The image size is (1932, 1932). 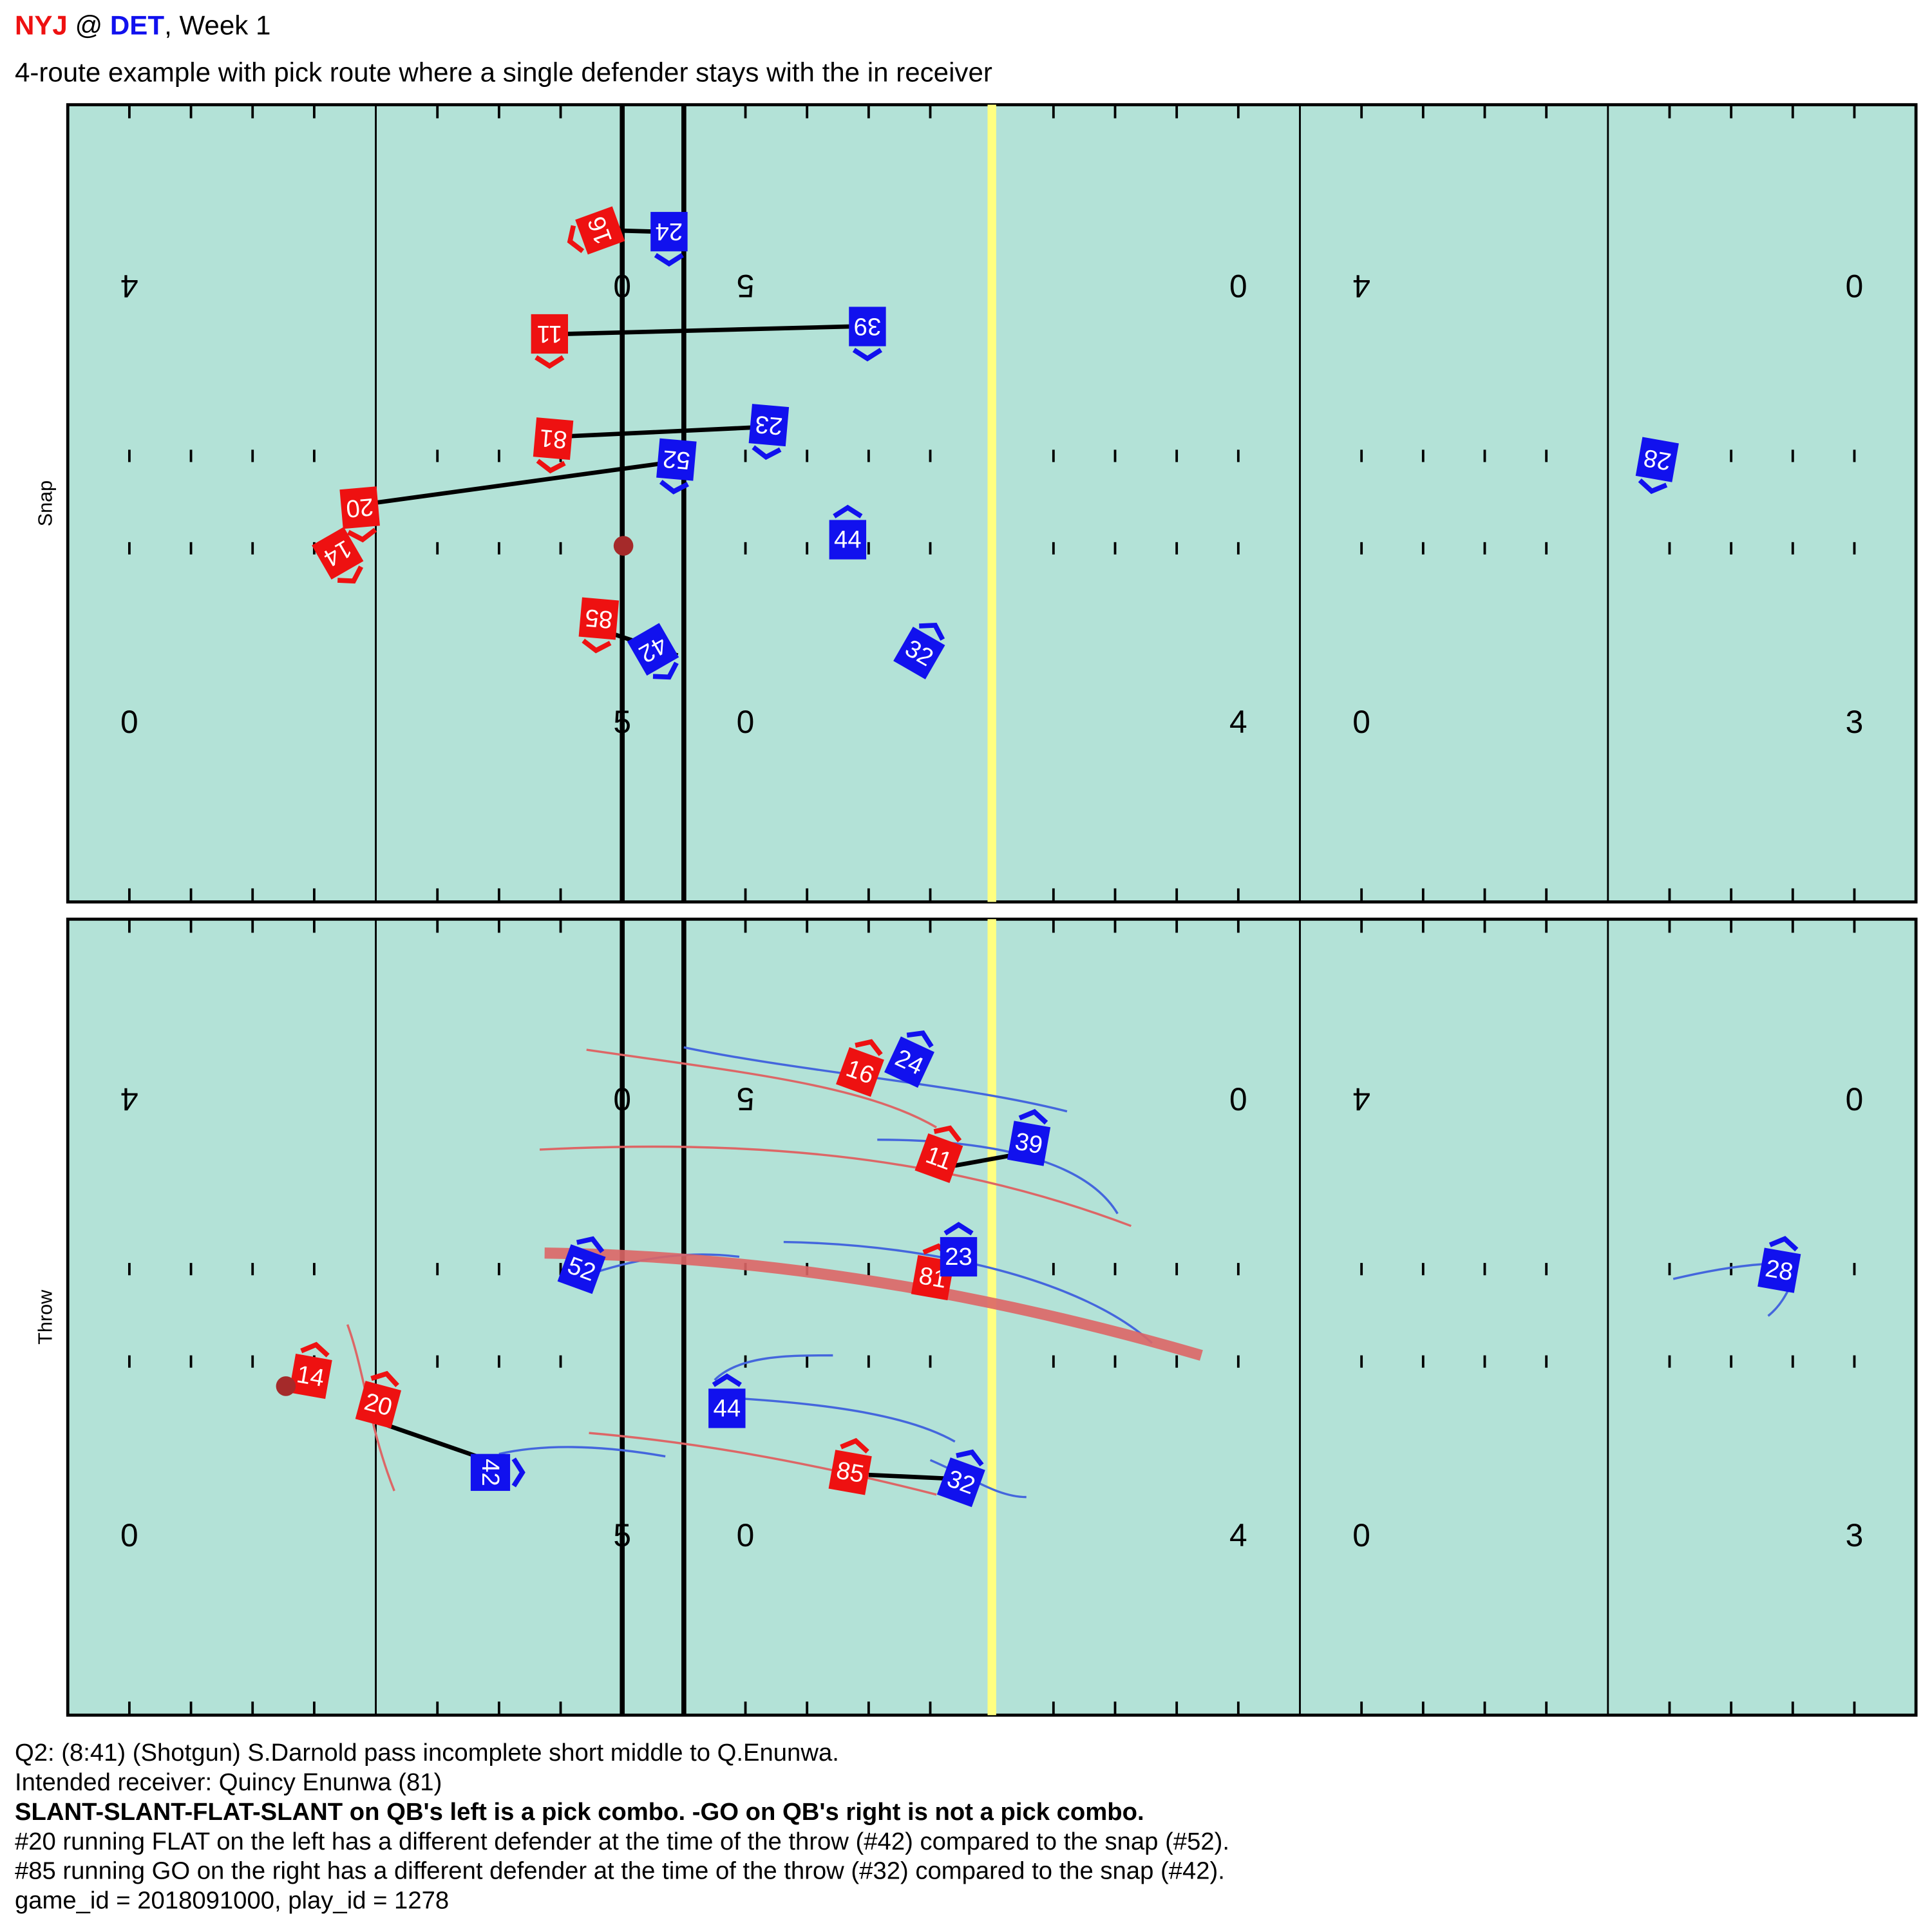 I want to click on player-marker: 44, so click(x=727, y=1401).